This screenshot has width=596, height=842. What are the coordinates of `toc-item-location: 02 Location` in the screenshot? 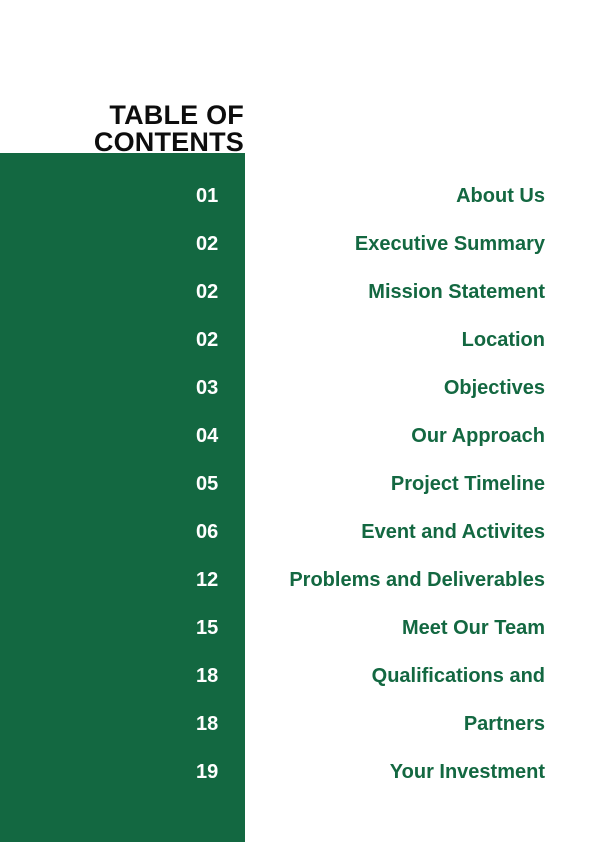 It's located at (298, 346).